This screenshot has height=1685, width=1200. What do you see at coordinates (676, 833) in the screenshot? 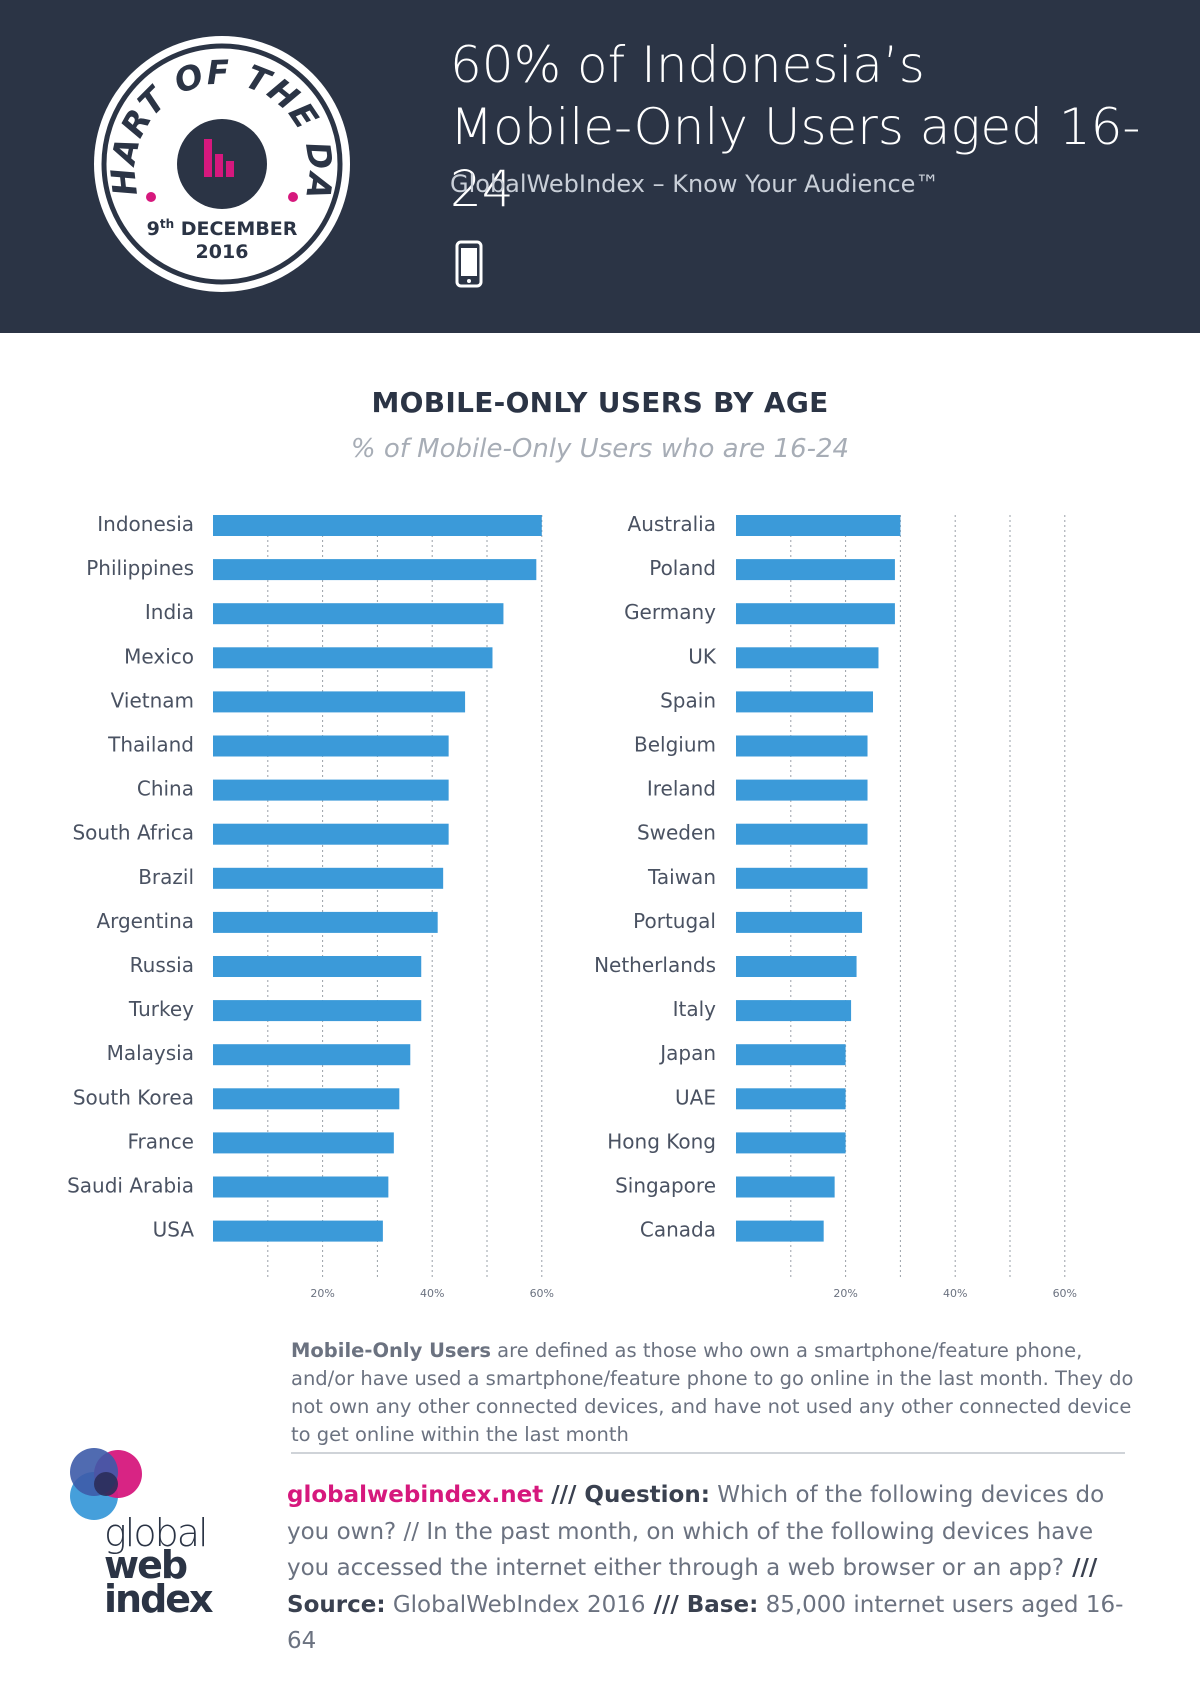
I see `category-label: Sweden` at bounding box center [676, 833].